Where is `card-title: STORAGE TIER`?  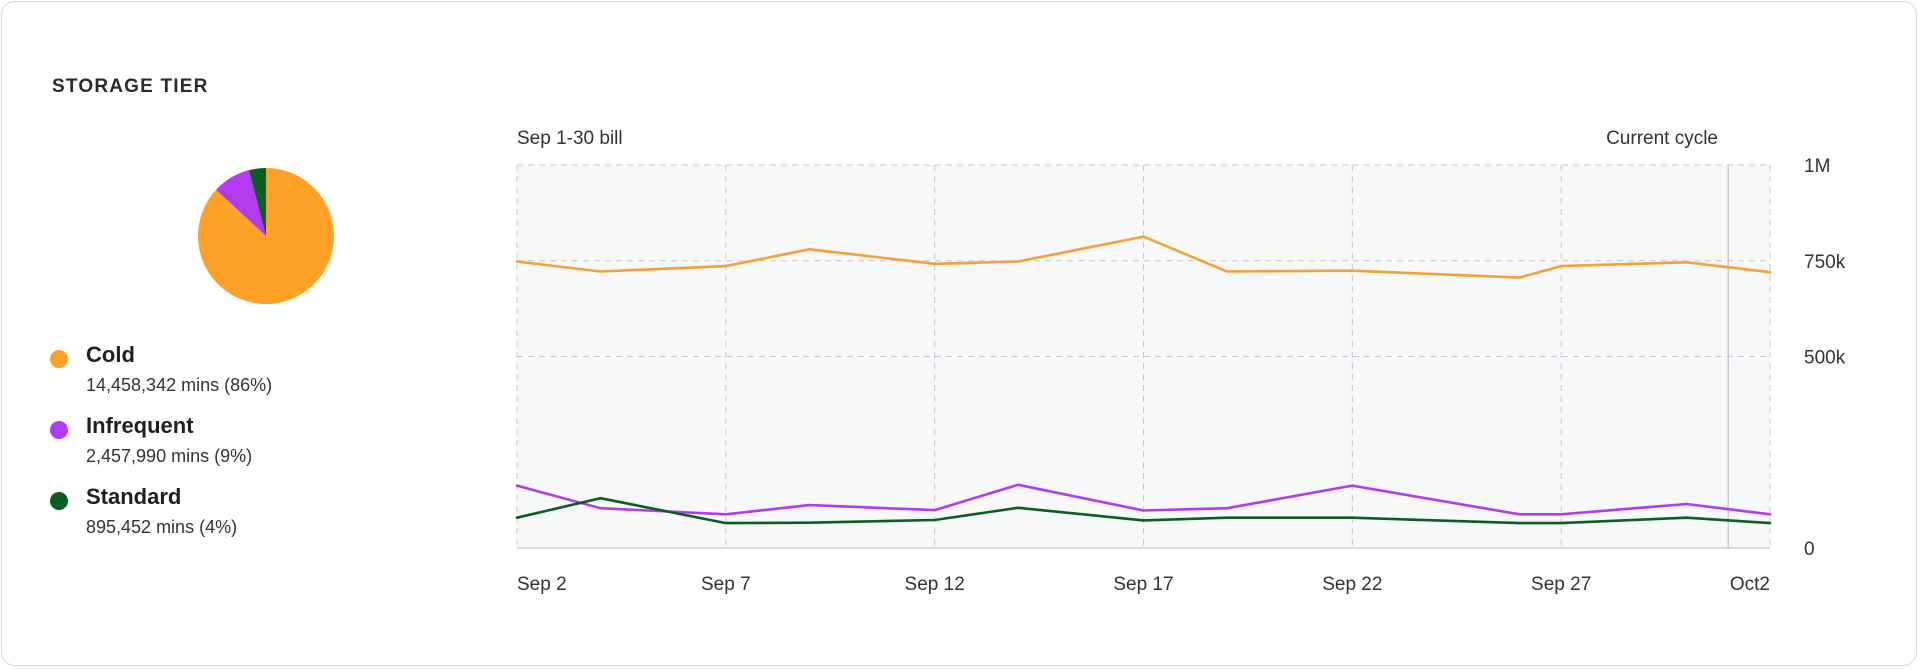
card-title: STORAGE TIER is located at coordinates (130, 86).